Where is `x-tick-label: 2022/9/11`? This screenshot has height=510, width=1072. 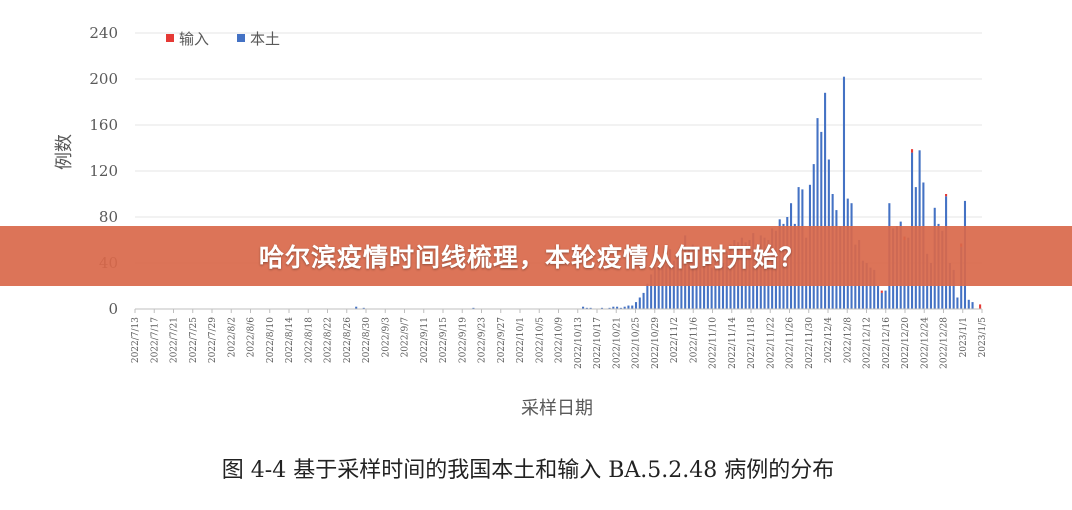
x-tick-label: 2022/9/11 is located at coordinates (425, 340).